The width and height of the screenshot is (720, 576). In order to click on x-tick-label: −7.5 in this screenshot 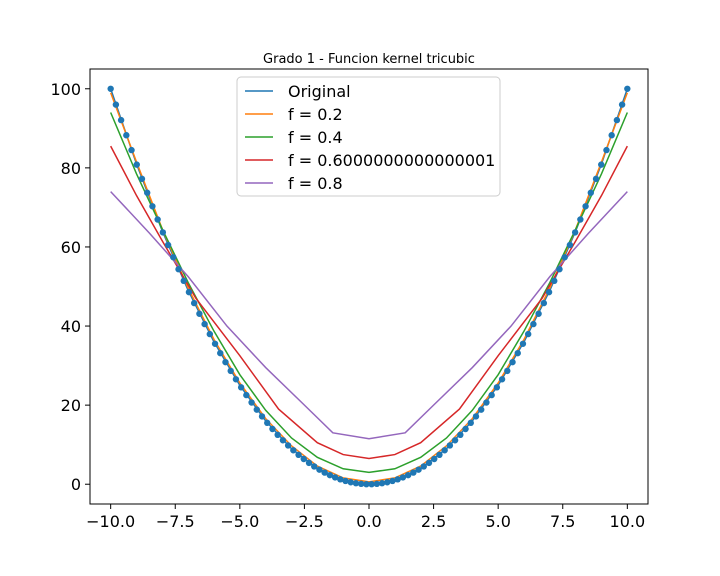, I will do `click(175, 521)`.